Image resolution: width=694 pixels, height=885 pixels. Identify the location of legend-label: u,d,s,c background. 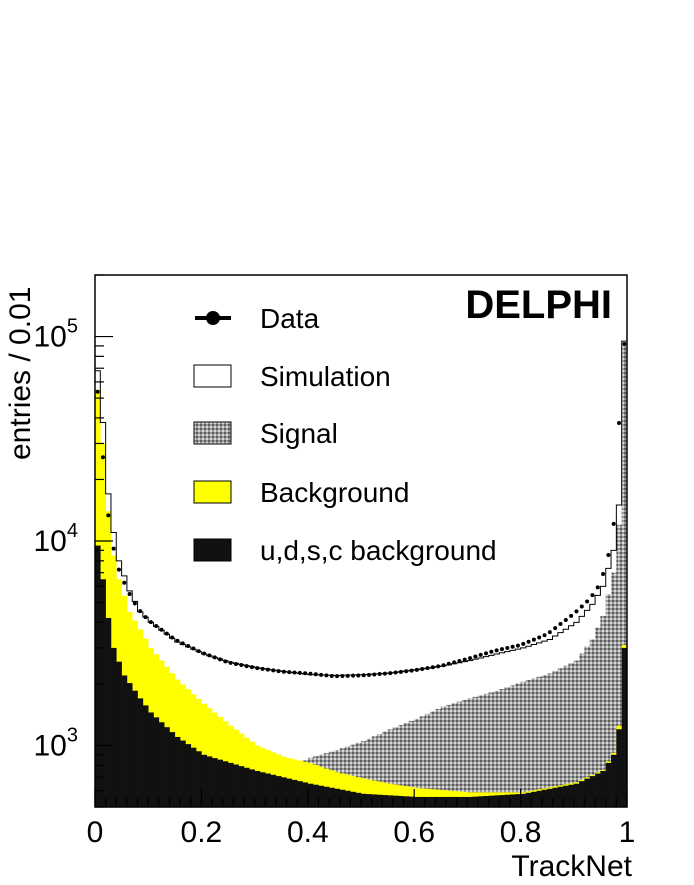
(378, 550).